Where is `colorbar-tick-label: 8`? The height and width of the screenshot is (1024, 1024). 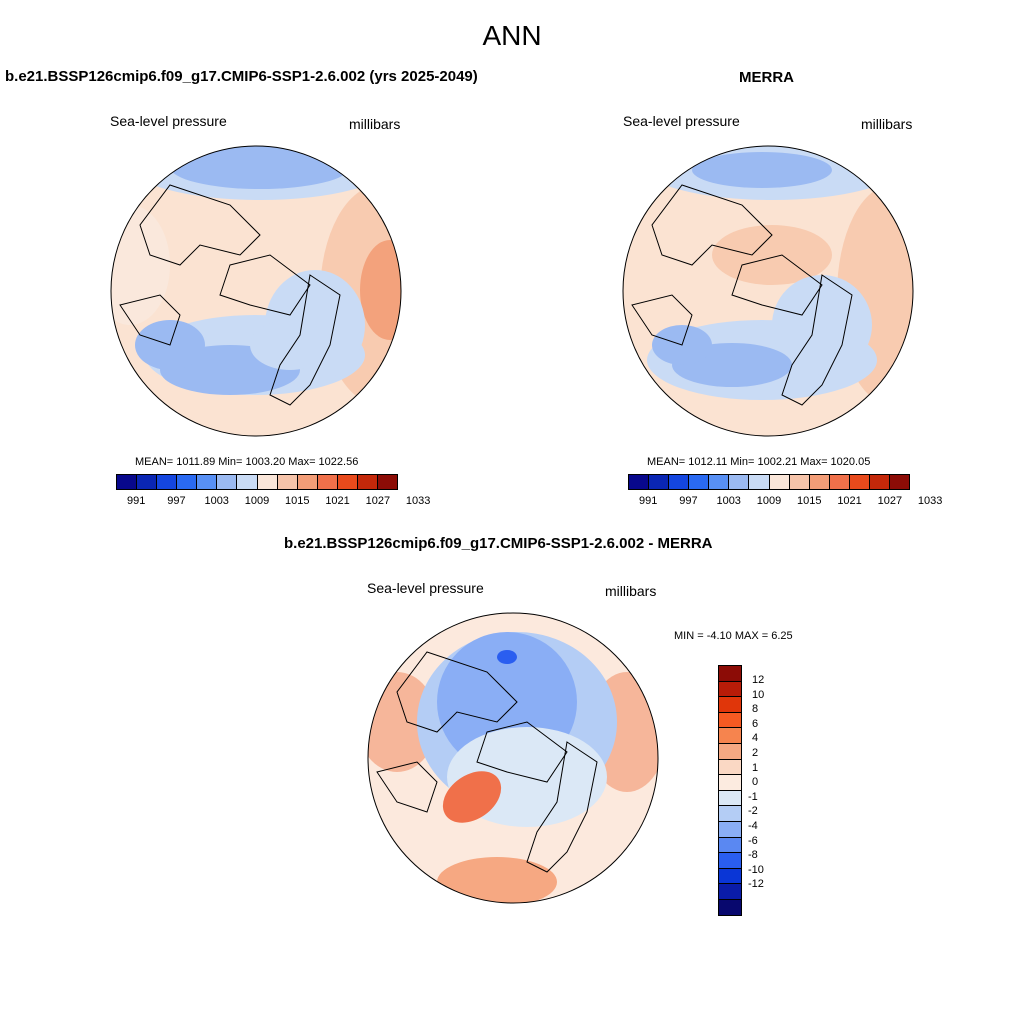 colorbar-tick-label: 8 is located at coordinates (755, 709).